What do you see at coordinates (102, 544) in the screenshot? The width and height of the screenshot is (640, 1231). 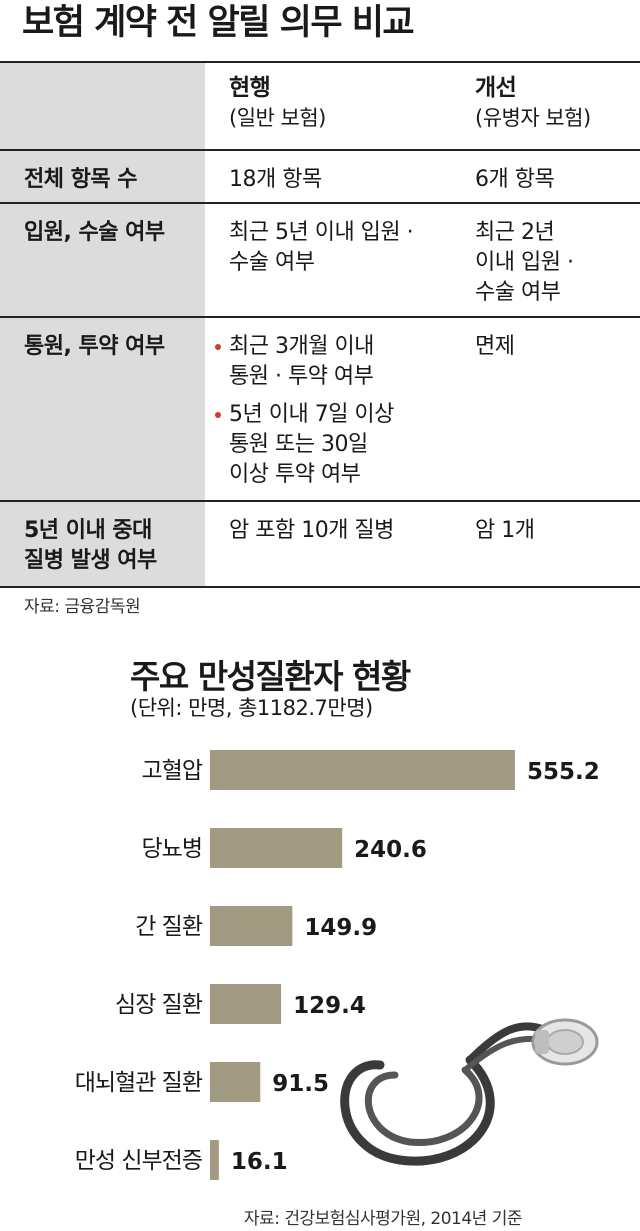 I see `row-head-major-disease: 5년 이내 중대 질병 발생 여부` at bounding box center [102, 544].